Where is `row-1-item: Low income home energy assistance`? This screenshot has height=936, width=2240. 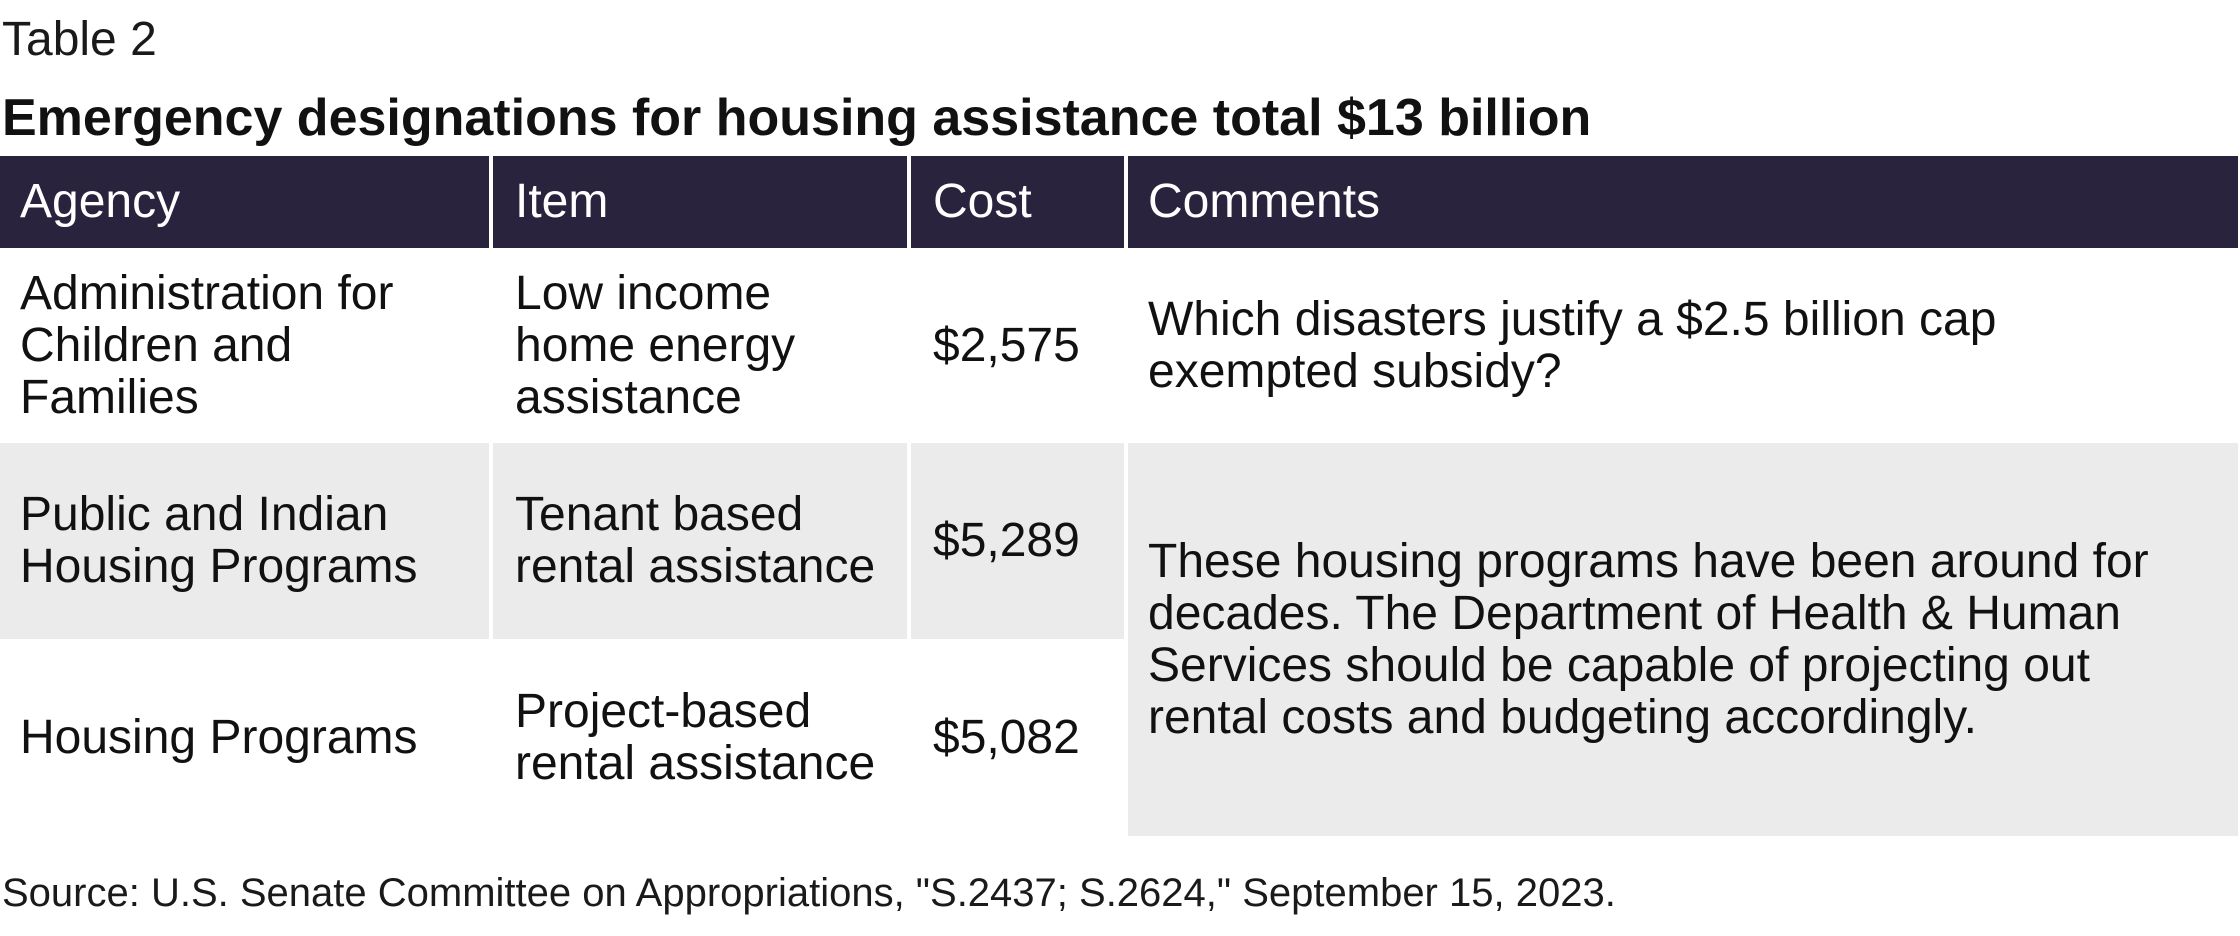
row-1-item: Low income home energy assistance is located at coordinates (700, 345).